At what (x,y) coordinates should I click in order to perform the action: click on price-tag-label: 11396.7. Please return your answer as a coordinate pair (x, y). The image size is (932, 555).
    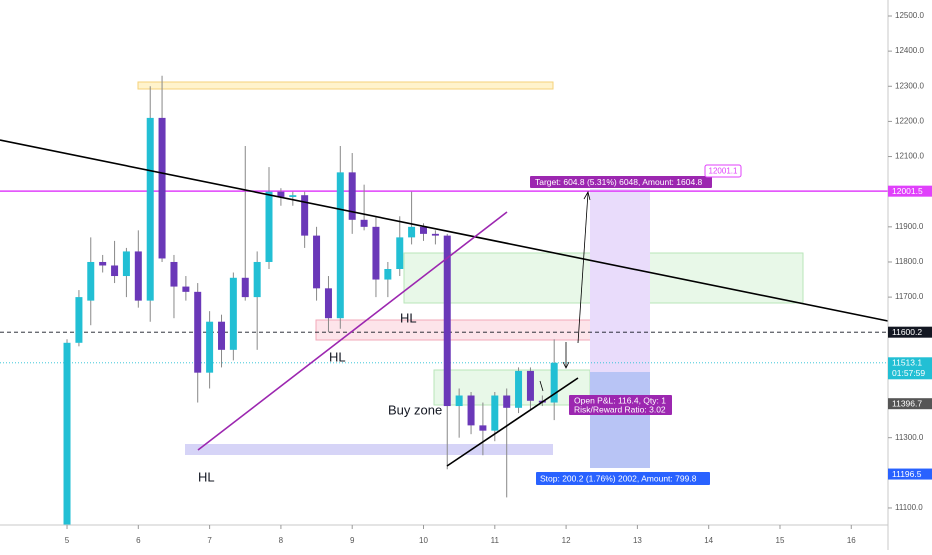
    Looking at the image, I should click on (907, 403).